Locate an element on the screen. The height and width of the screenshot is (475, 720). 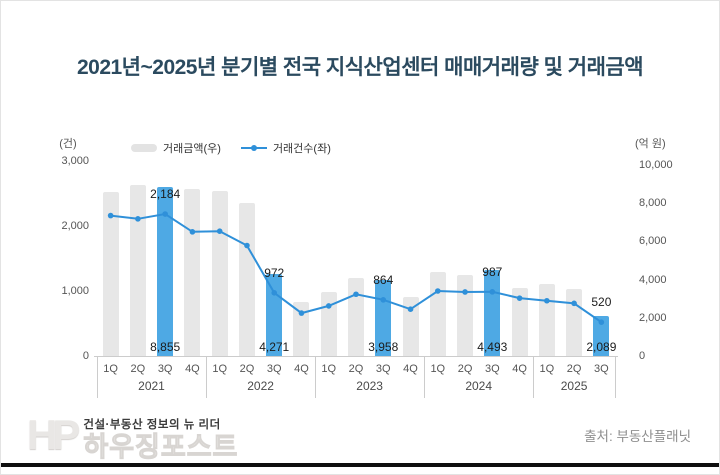
amount-data-label: 4,493 is located at coordinates (492, 347).